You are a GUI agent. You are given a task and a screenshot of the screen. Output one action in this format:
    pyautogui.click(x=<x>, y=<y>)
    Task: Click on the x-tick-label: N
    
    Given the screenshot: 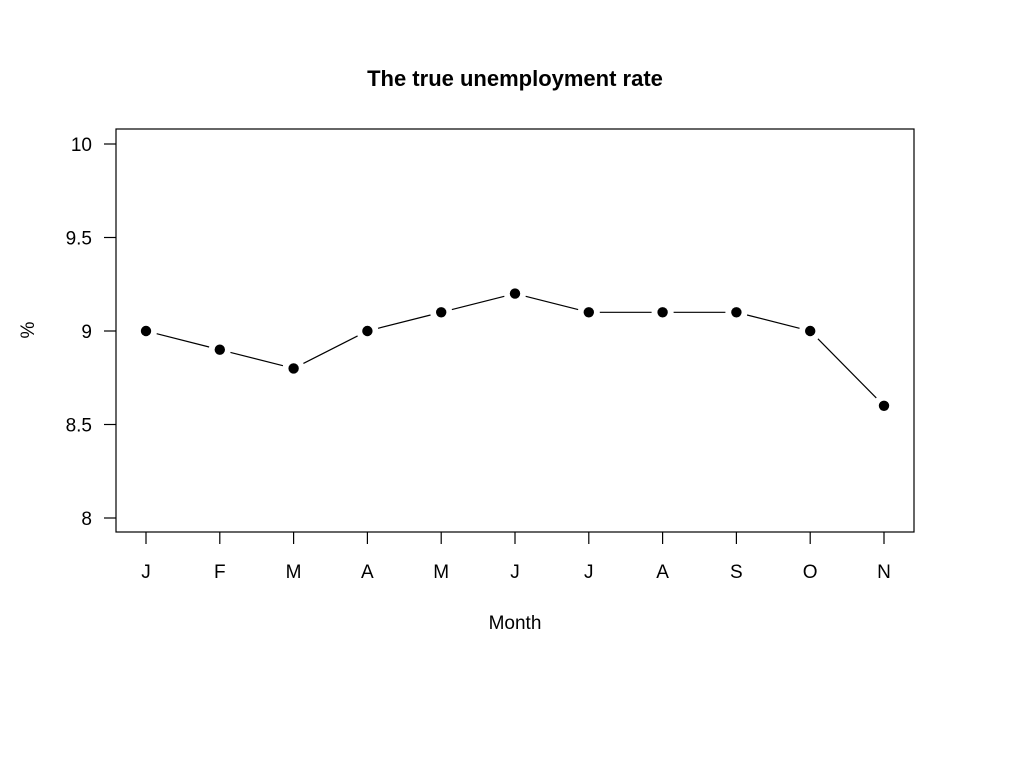 What is the action you would take?
    pyautogui.click(x=884, y=572)
    